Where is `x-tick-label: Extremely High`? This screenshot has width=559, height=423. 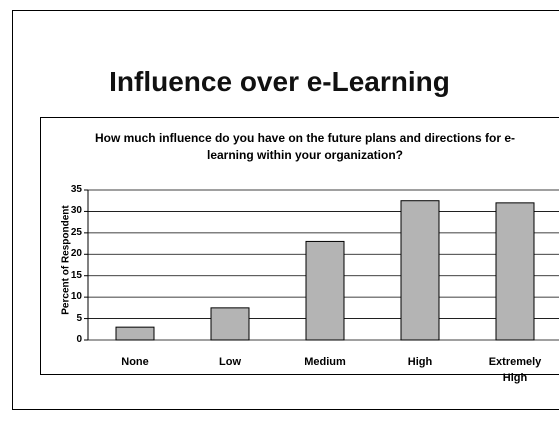 x-tick-label: Extremely High is located at coordinates (515, 370).